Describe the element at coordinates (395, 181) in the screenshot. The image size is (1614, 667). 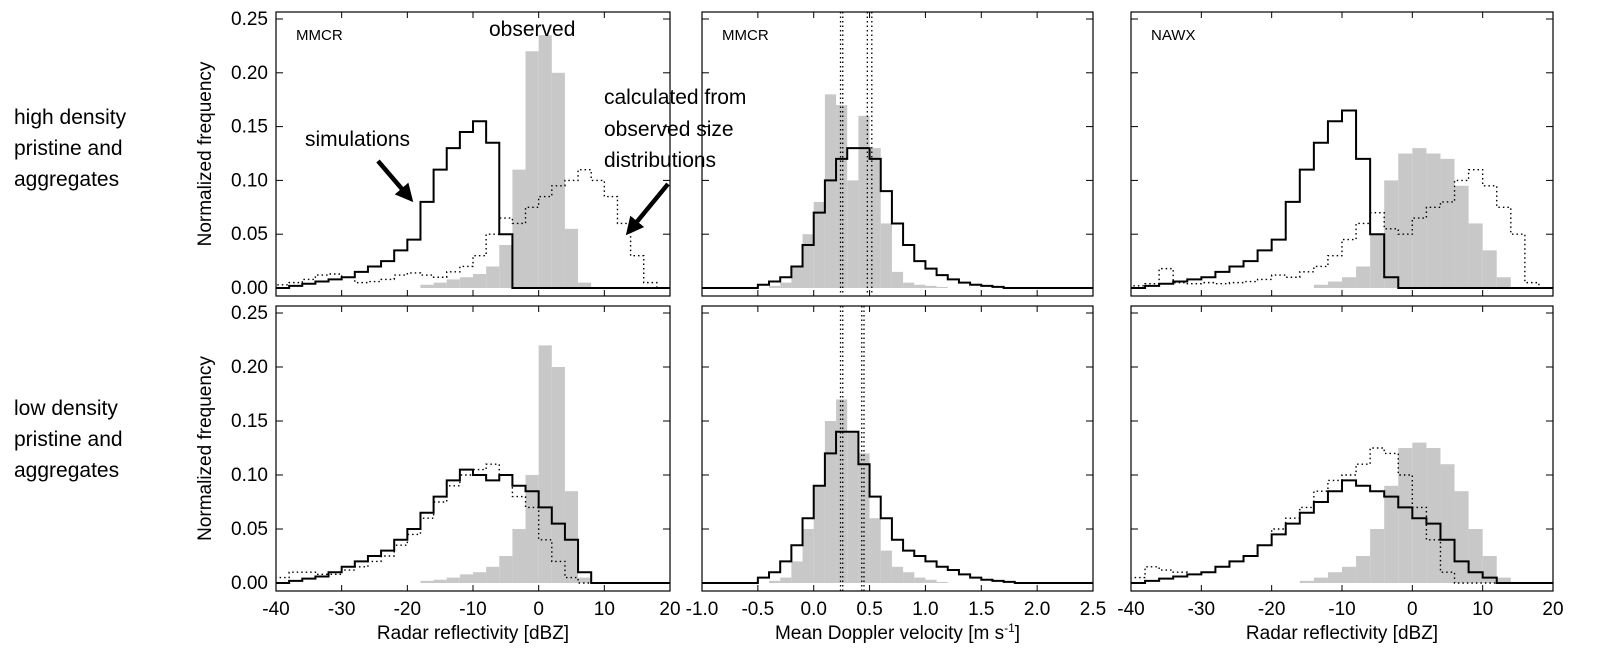
I see `simulations-arrow` at that location.